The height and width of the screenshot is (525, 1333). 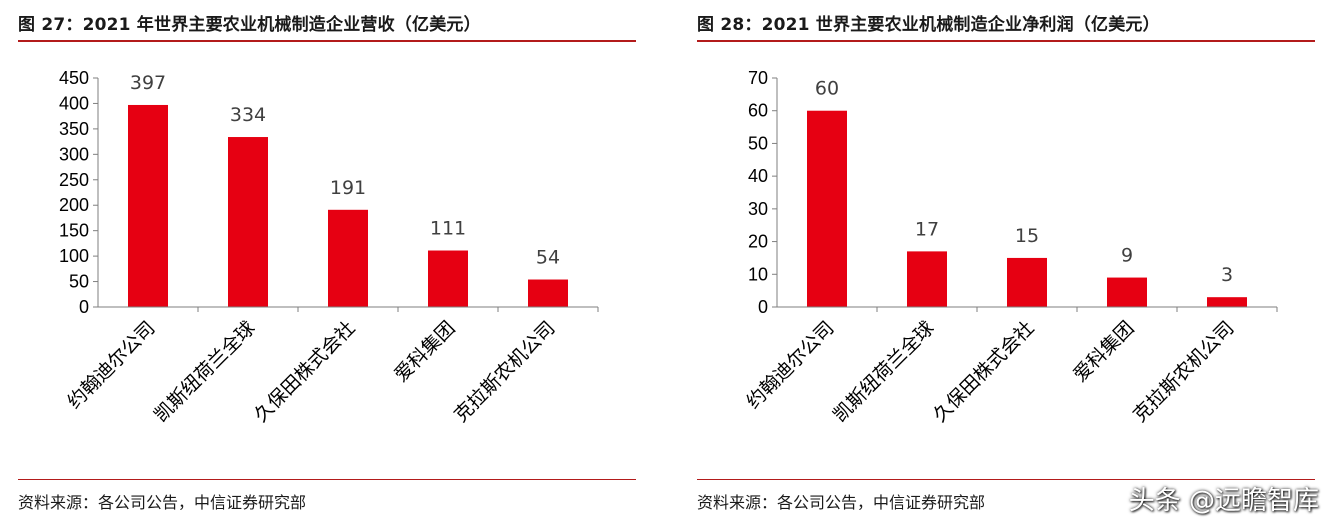 I want to click on data-label: 17, so click(x=927, y=229).